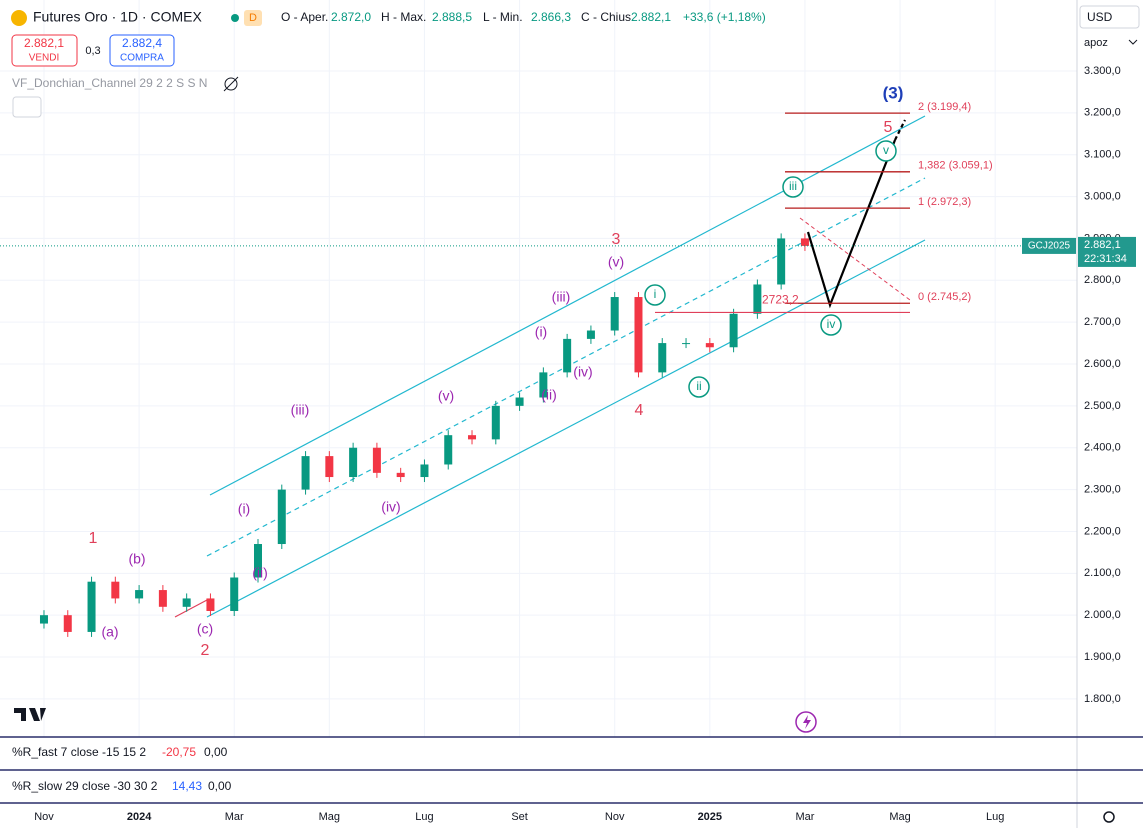  What do you see at coordinates (139, 817) in the screenshot?
I see `x-tick-label: 2024` at bounding box center [139, 817].